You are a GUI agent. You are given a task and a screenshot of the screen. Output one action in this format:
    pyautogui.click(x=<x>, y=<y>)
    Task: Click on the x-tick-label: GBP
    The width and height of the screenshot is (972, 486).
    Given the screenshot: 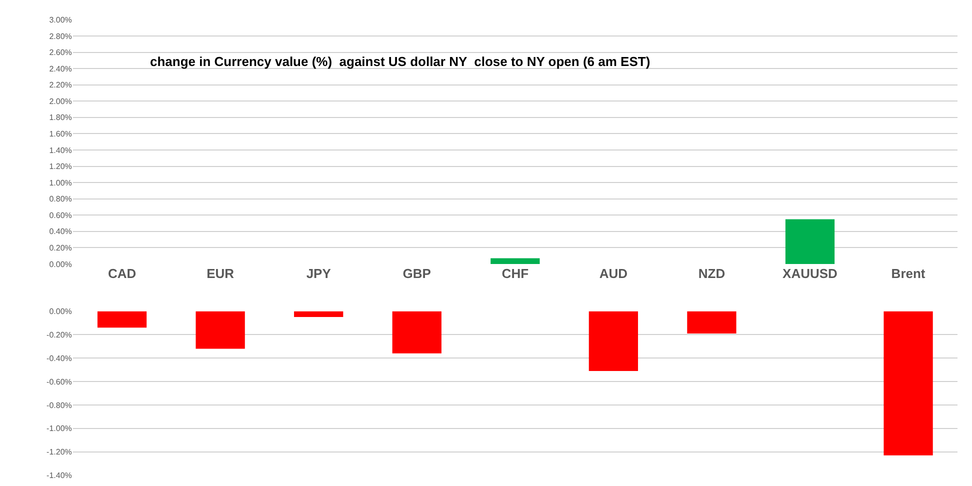 What is the action you would take?
    pyautogui.click(x=417, y=273)
    